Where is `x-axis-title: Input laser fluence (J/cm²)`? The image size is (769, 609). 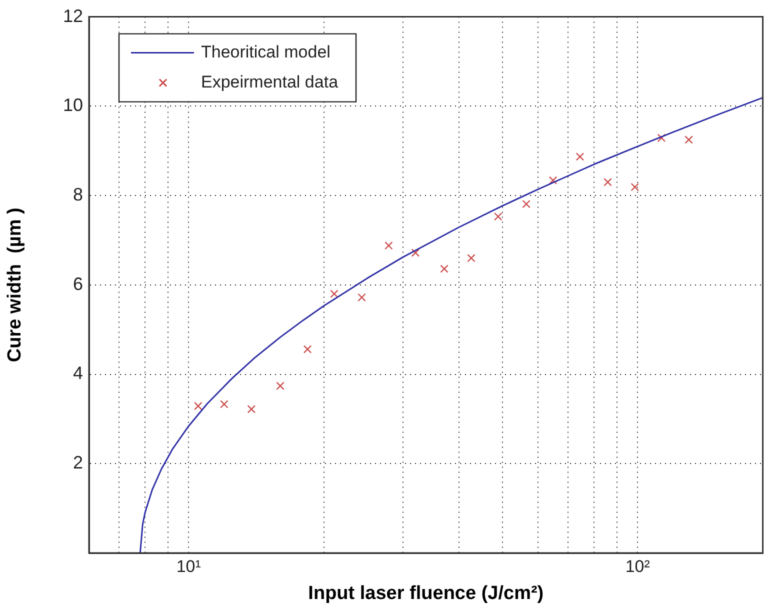
x-axis-title: Input laser fluence (J/cm²) is located at coordinates (426, 593).